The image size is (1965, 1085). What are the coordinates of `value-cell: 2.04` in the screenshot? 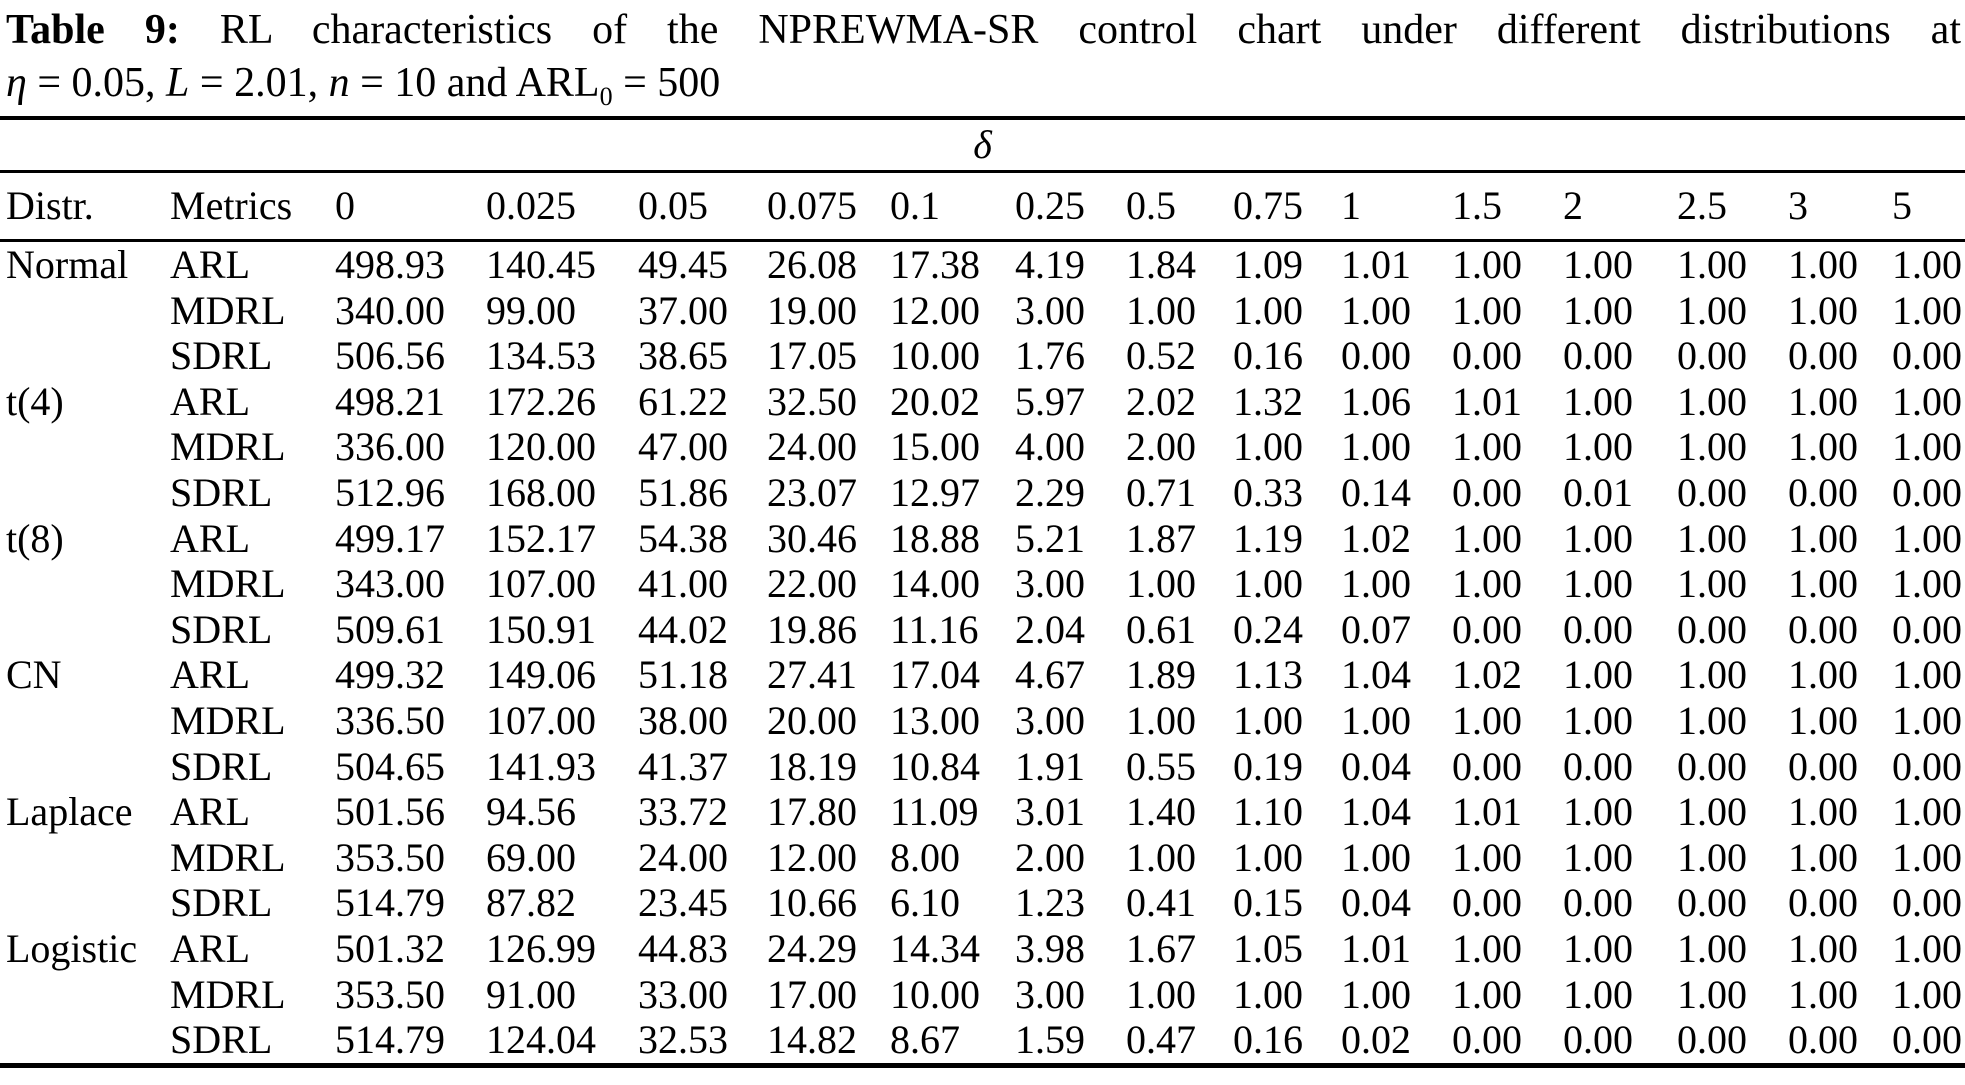 It's located at (1050, 629).